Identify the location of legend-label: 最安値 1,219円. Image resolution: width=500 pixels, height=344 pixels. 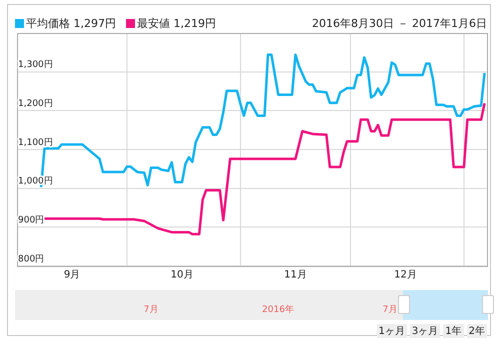
(176, 23).